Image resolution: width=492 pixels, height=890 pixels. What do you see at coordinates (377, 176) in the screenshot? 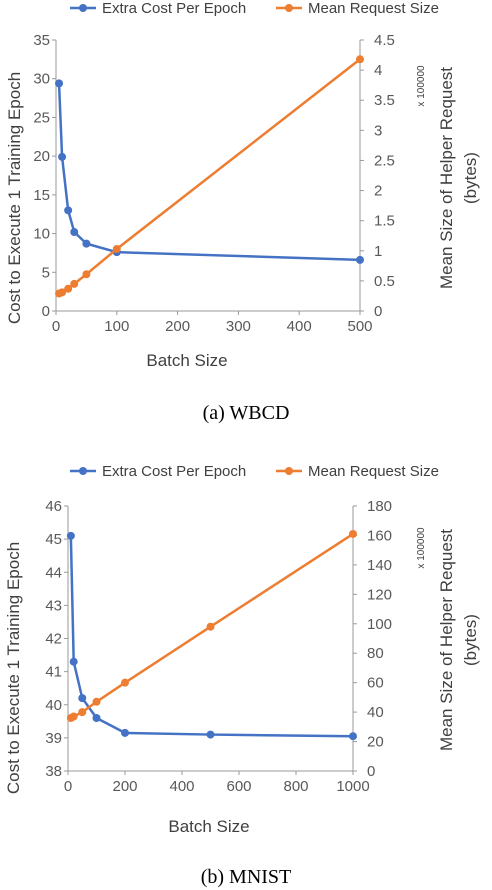
I see `chart-wbcd-right-y-ticks: 0 0.5 1 1.5 2 2.5 3 3.5 4 4.5` at bounding box center [377, 176].